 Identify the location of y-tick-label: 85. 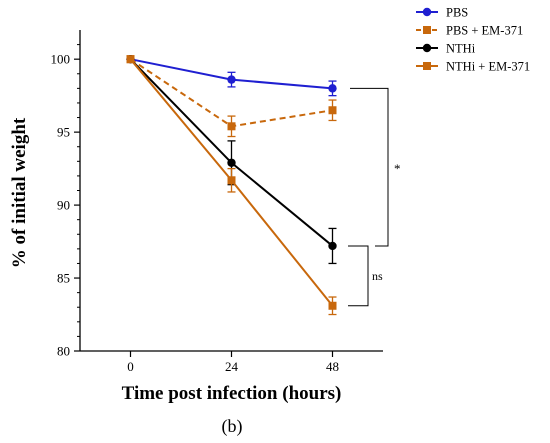
(63, 278).